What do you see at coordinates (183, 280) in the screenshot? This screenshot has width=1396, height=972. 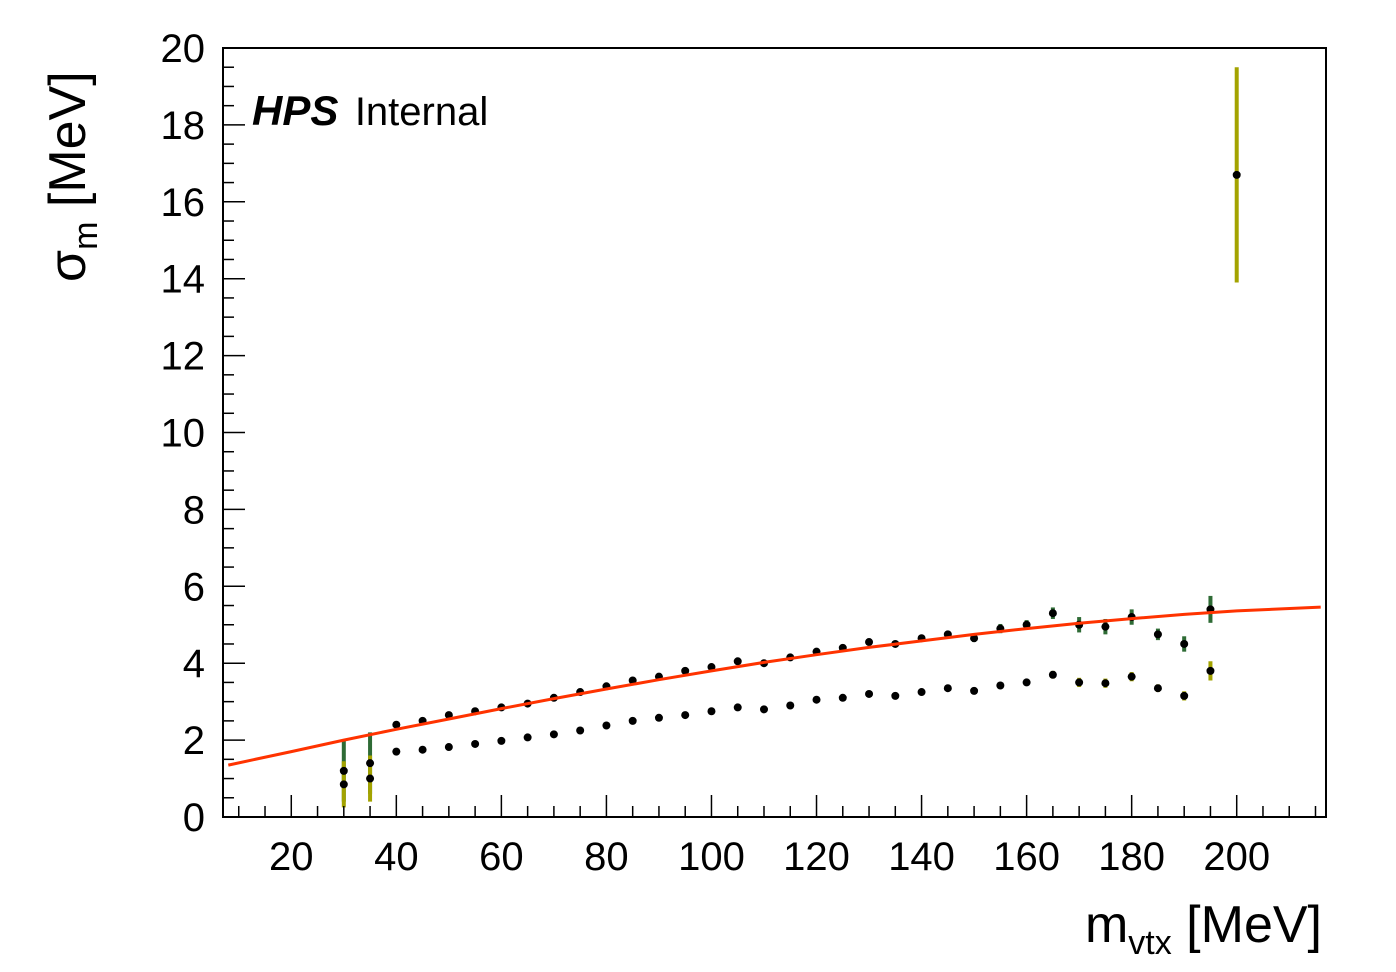 I see `y-tick-label: 14` at bounding box center [183, 280].